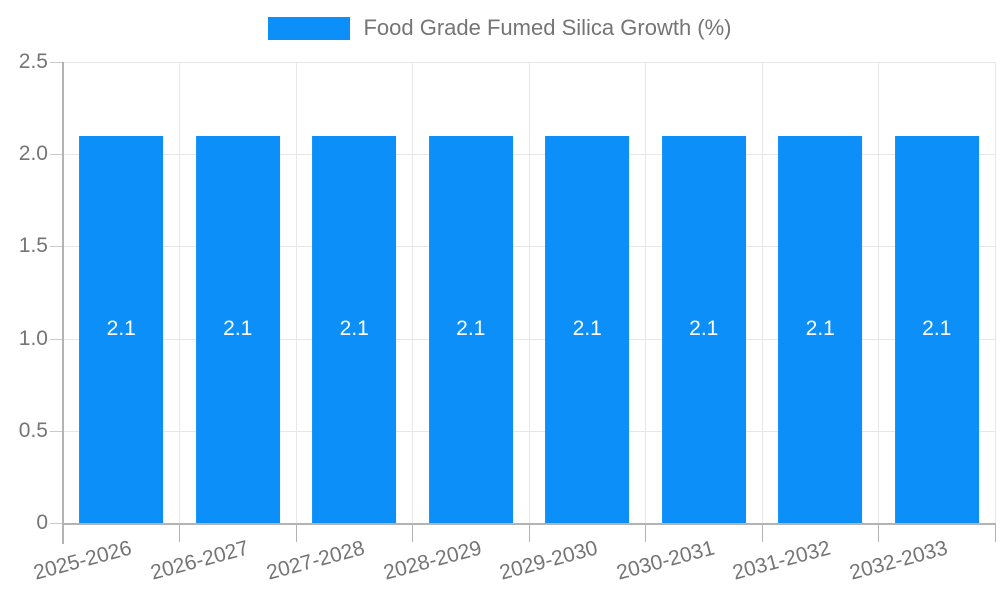  I want to click on y-tick-label: 2.5, so click(33, 61).